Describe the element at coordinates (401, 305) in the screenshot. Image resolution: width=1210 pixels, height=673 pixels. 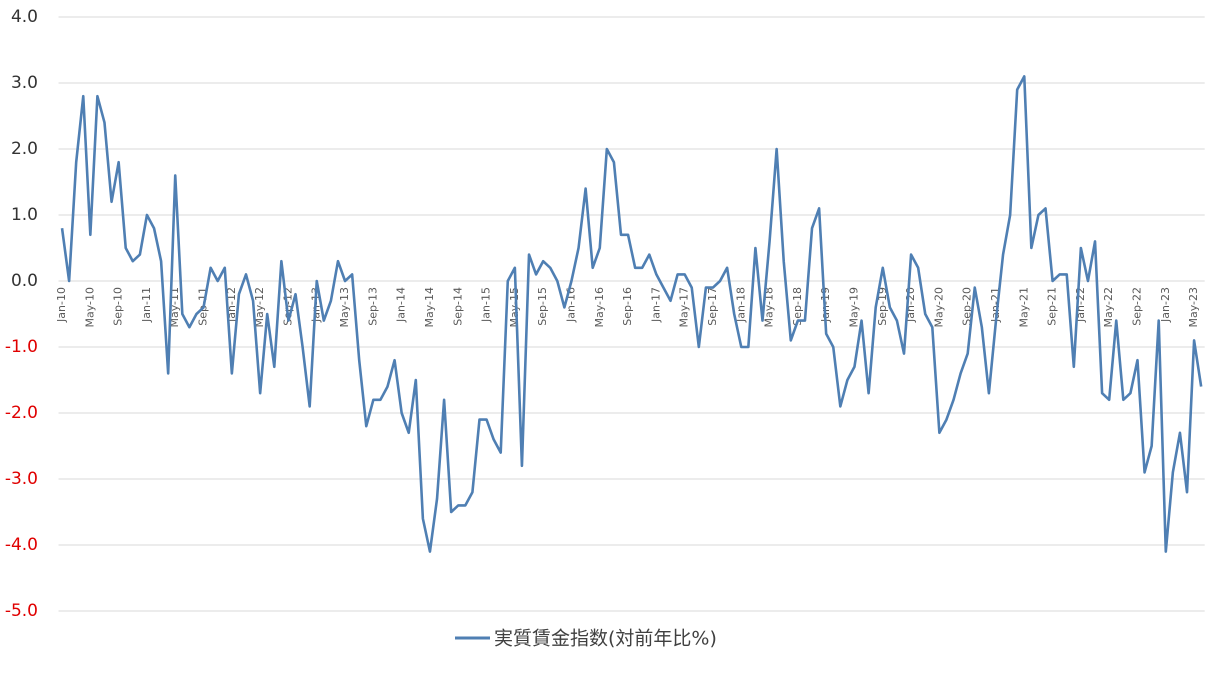
I see `x-tick-label: Jan-14` at that location.